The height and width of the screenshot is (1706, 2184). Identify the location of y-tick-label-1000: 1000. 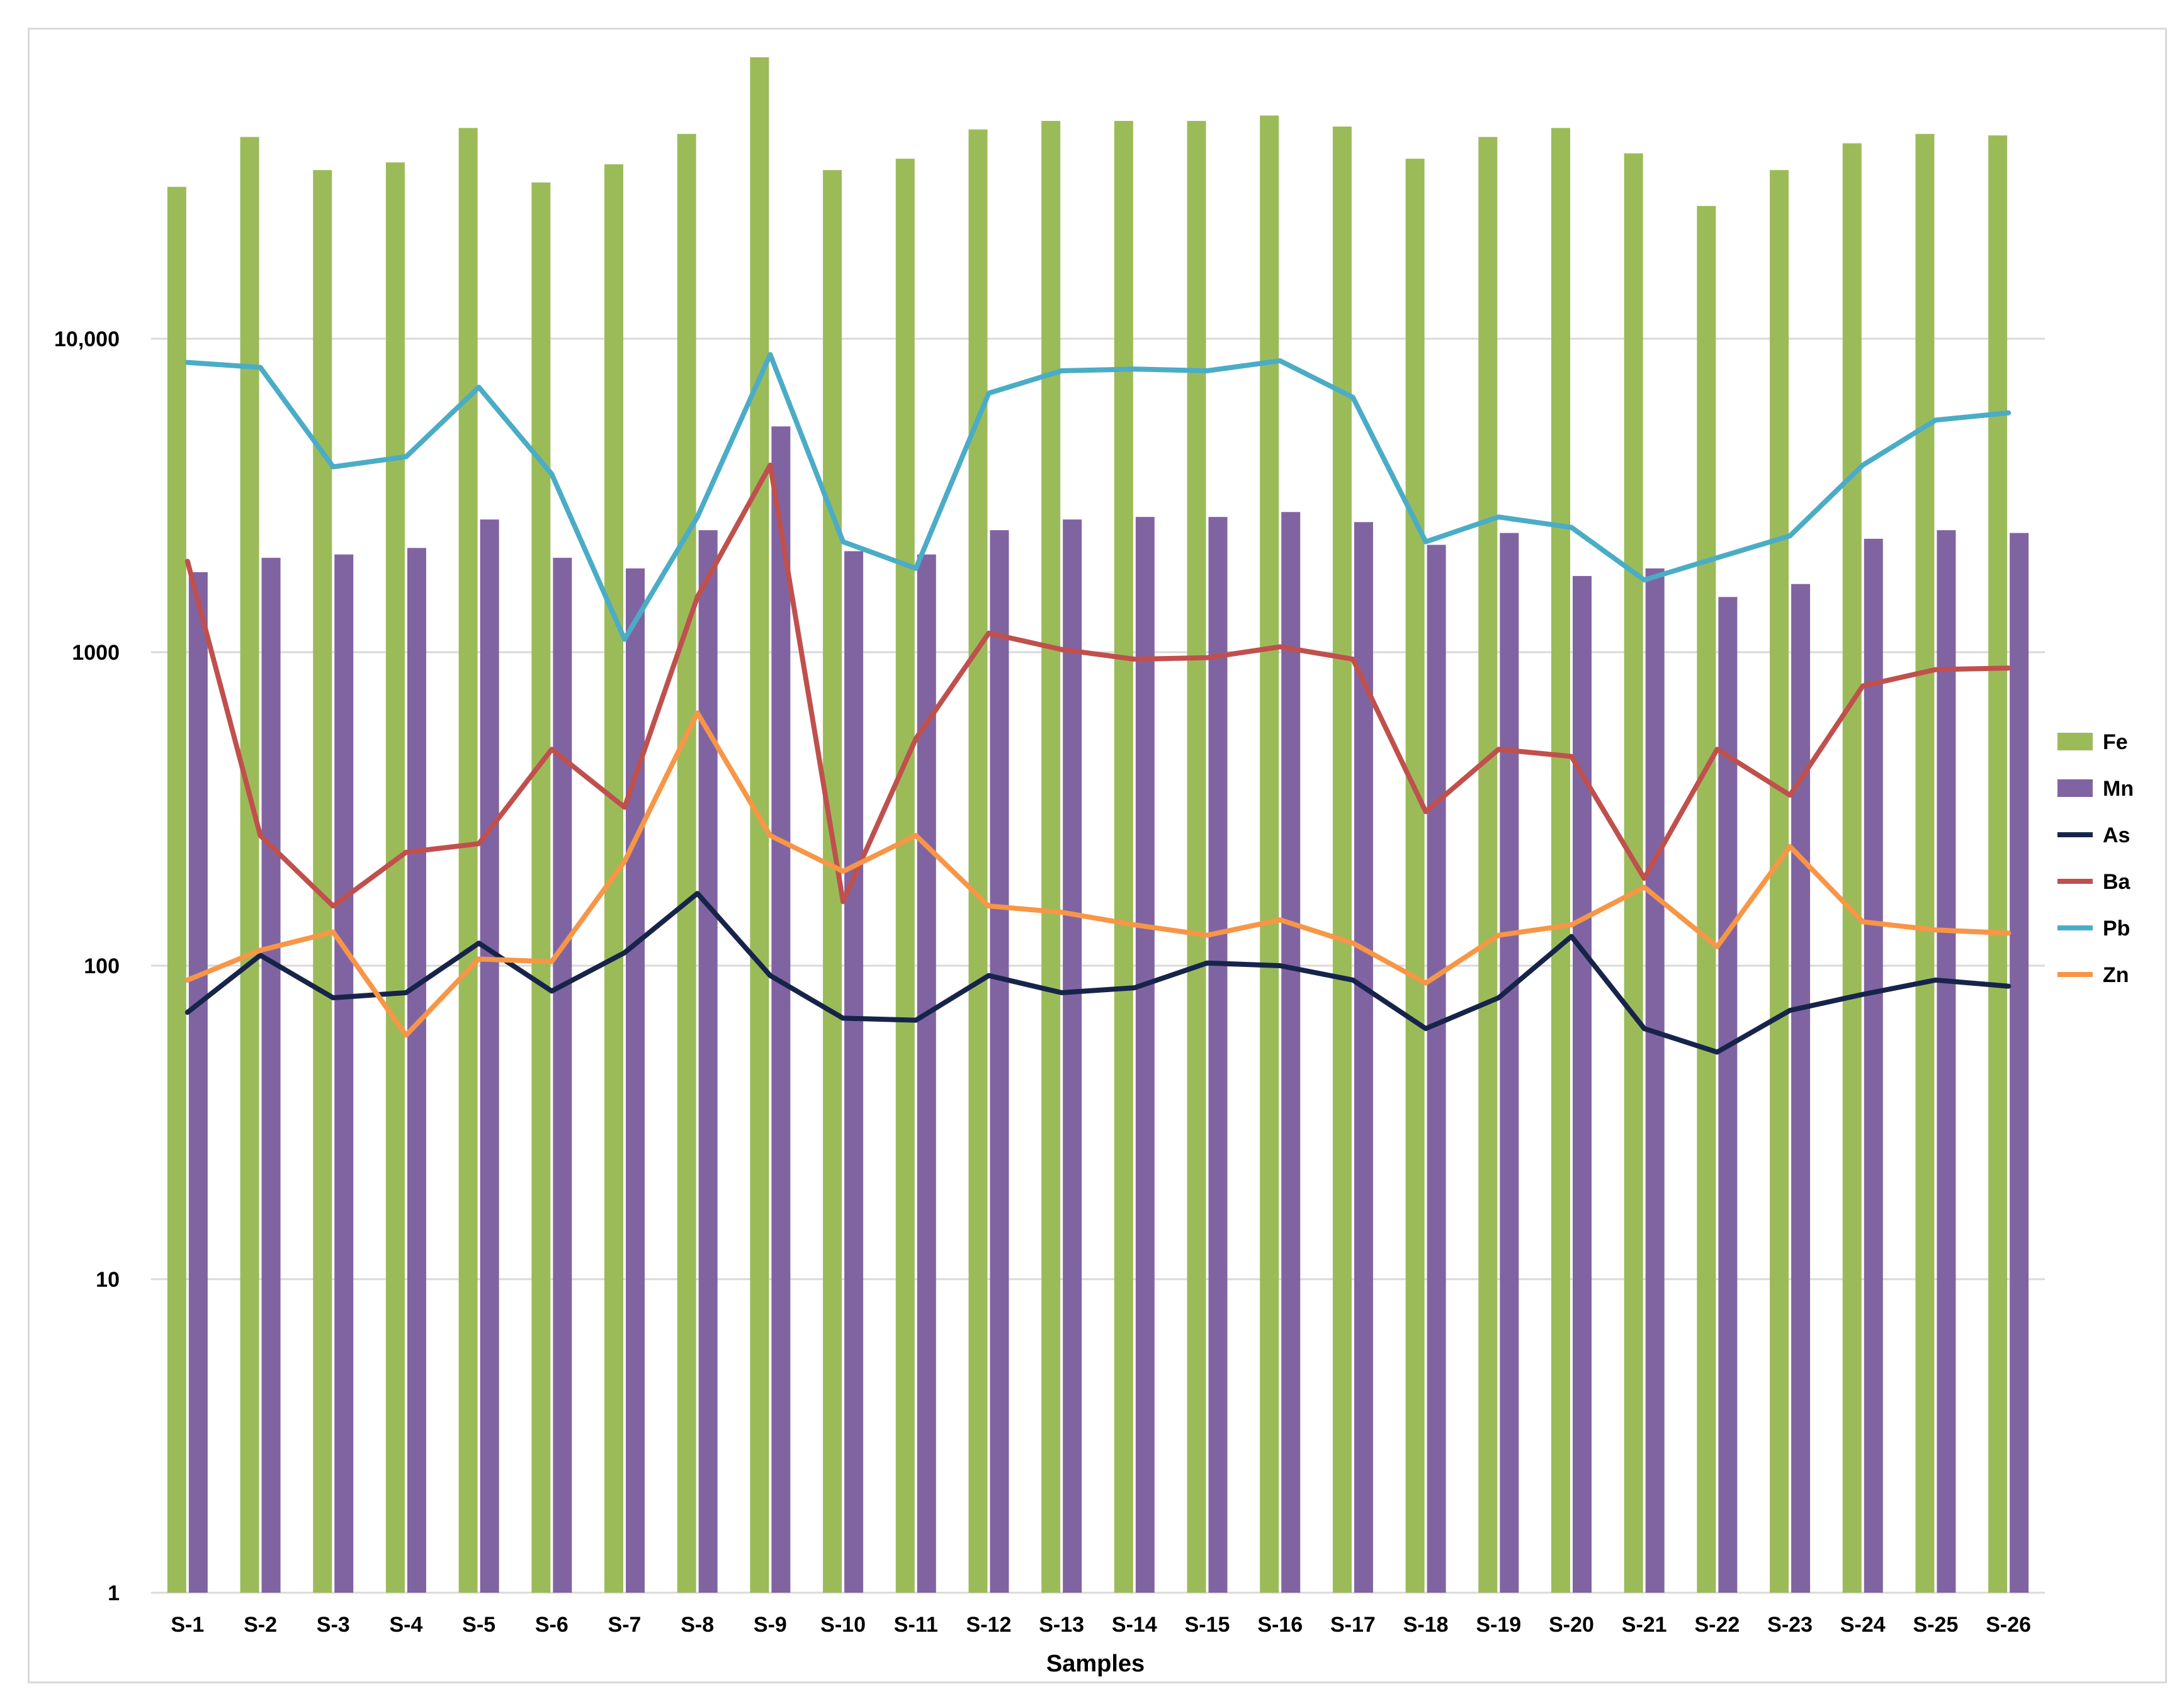
(96, 653).